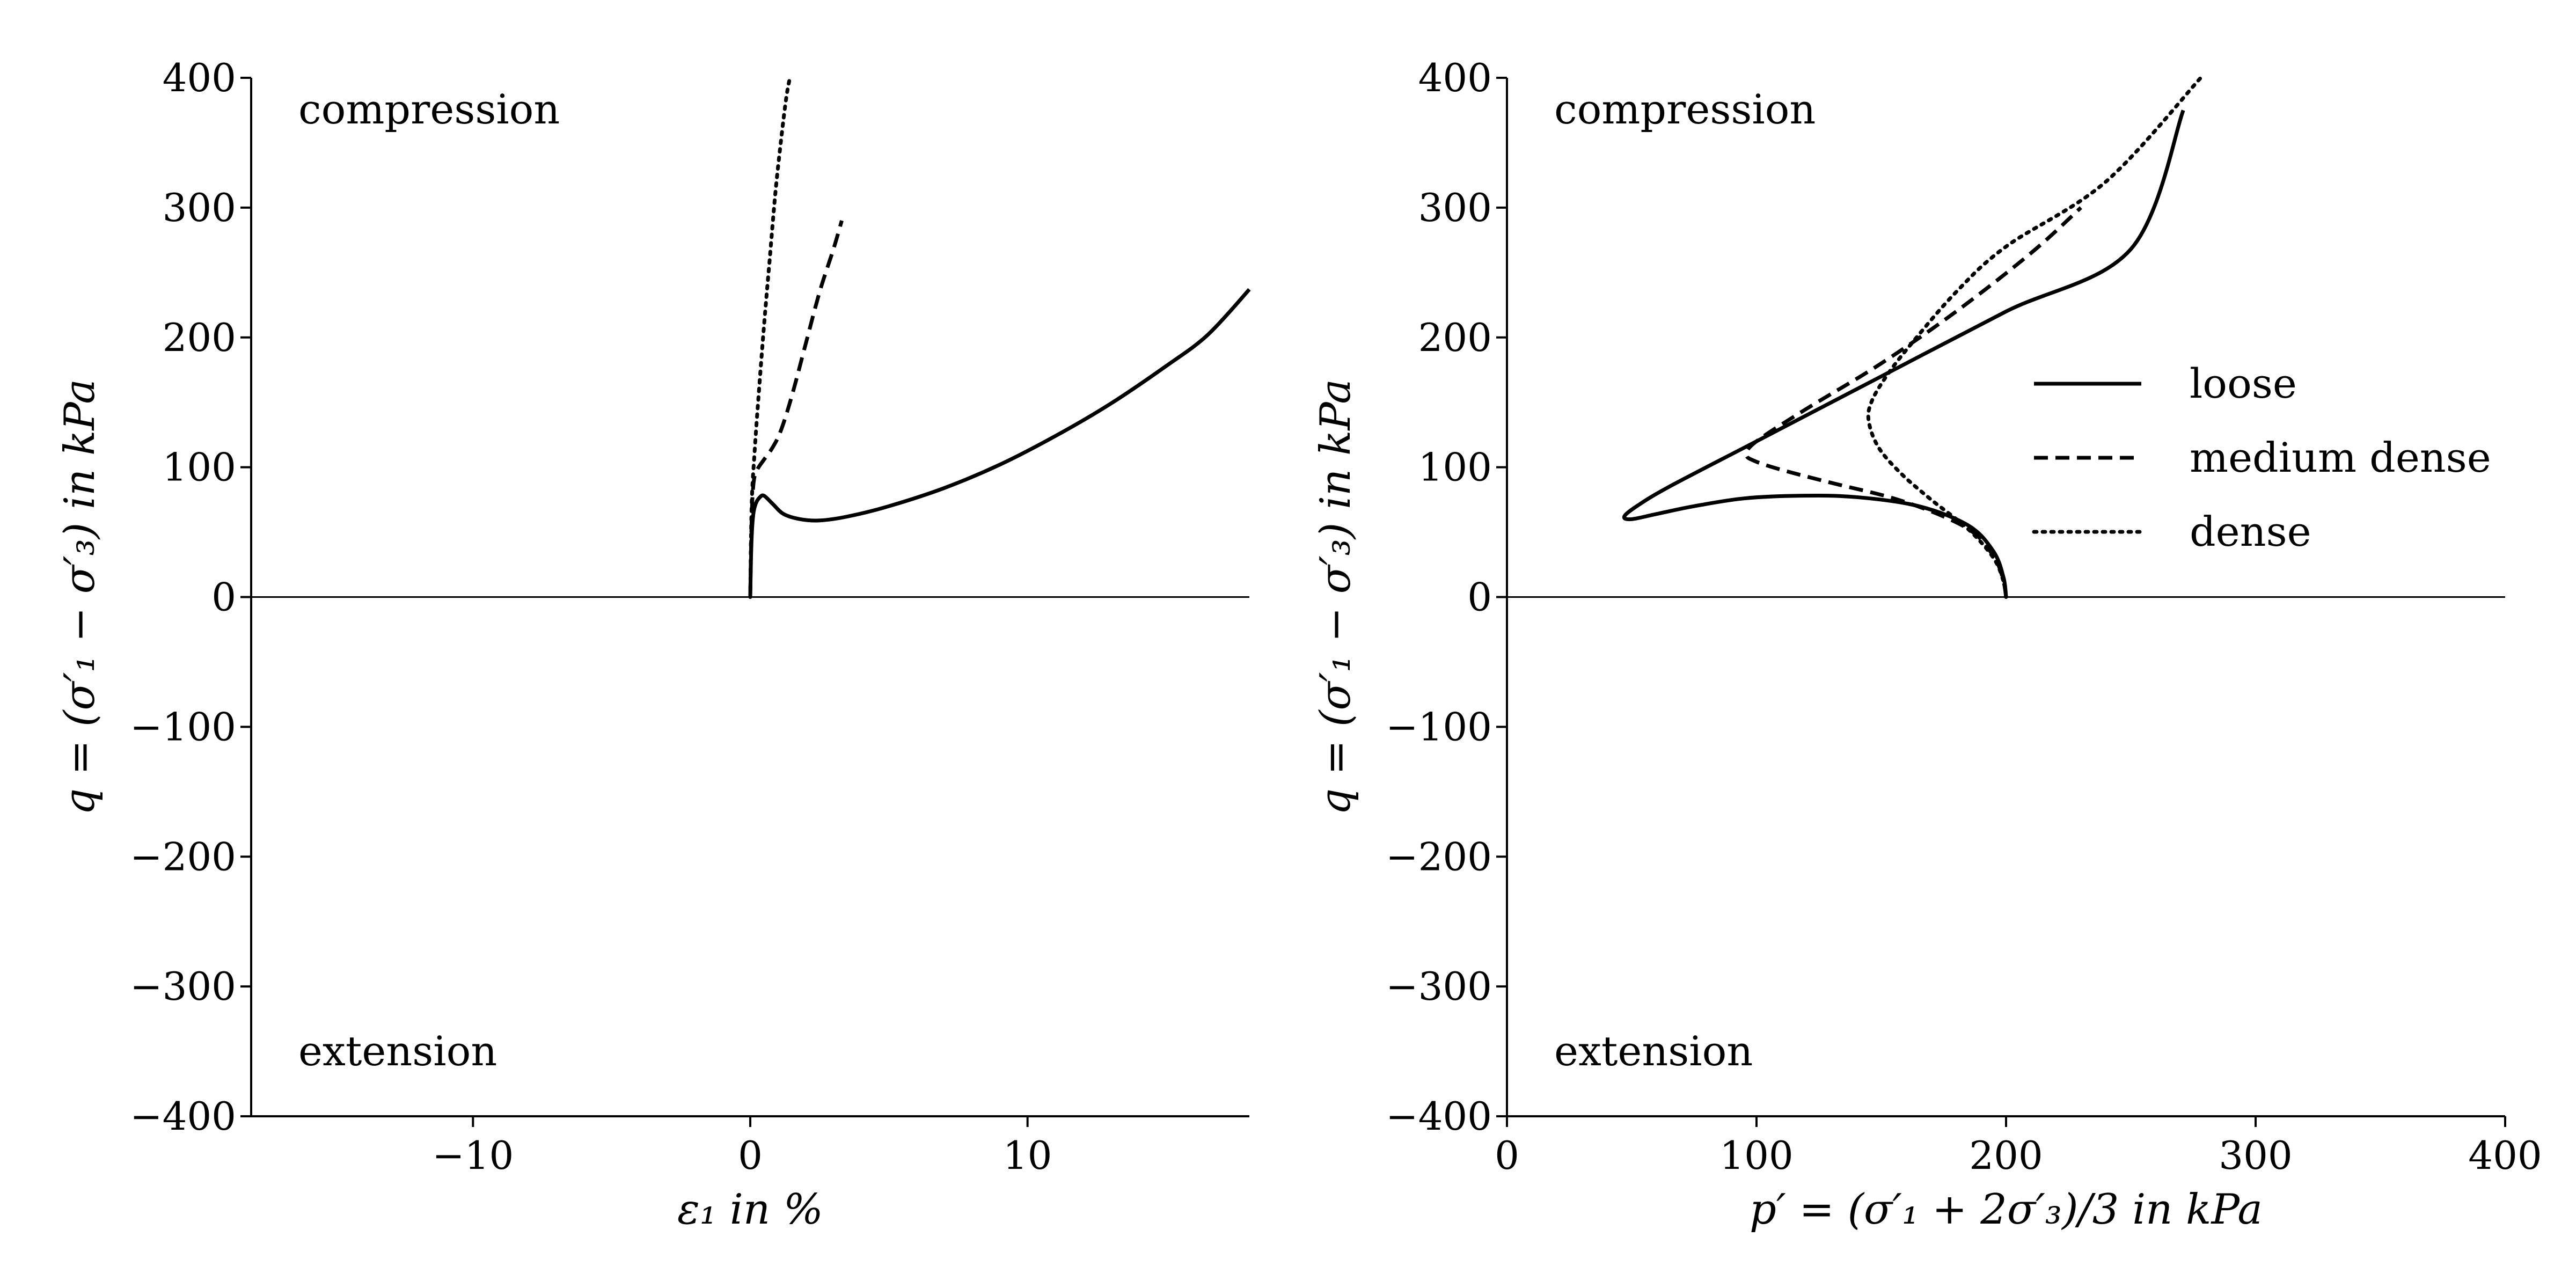 This screenshot has width=2576, height=1288. What do you see at coordinates (2340, 457) in the screenshot?
I see `legend-label: medium dense` at bounding box center [2340, 457].